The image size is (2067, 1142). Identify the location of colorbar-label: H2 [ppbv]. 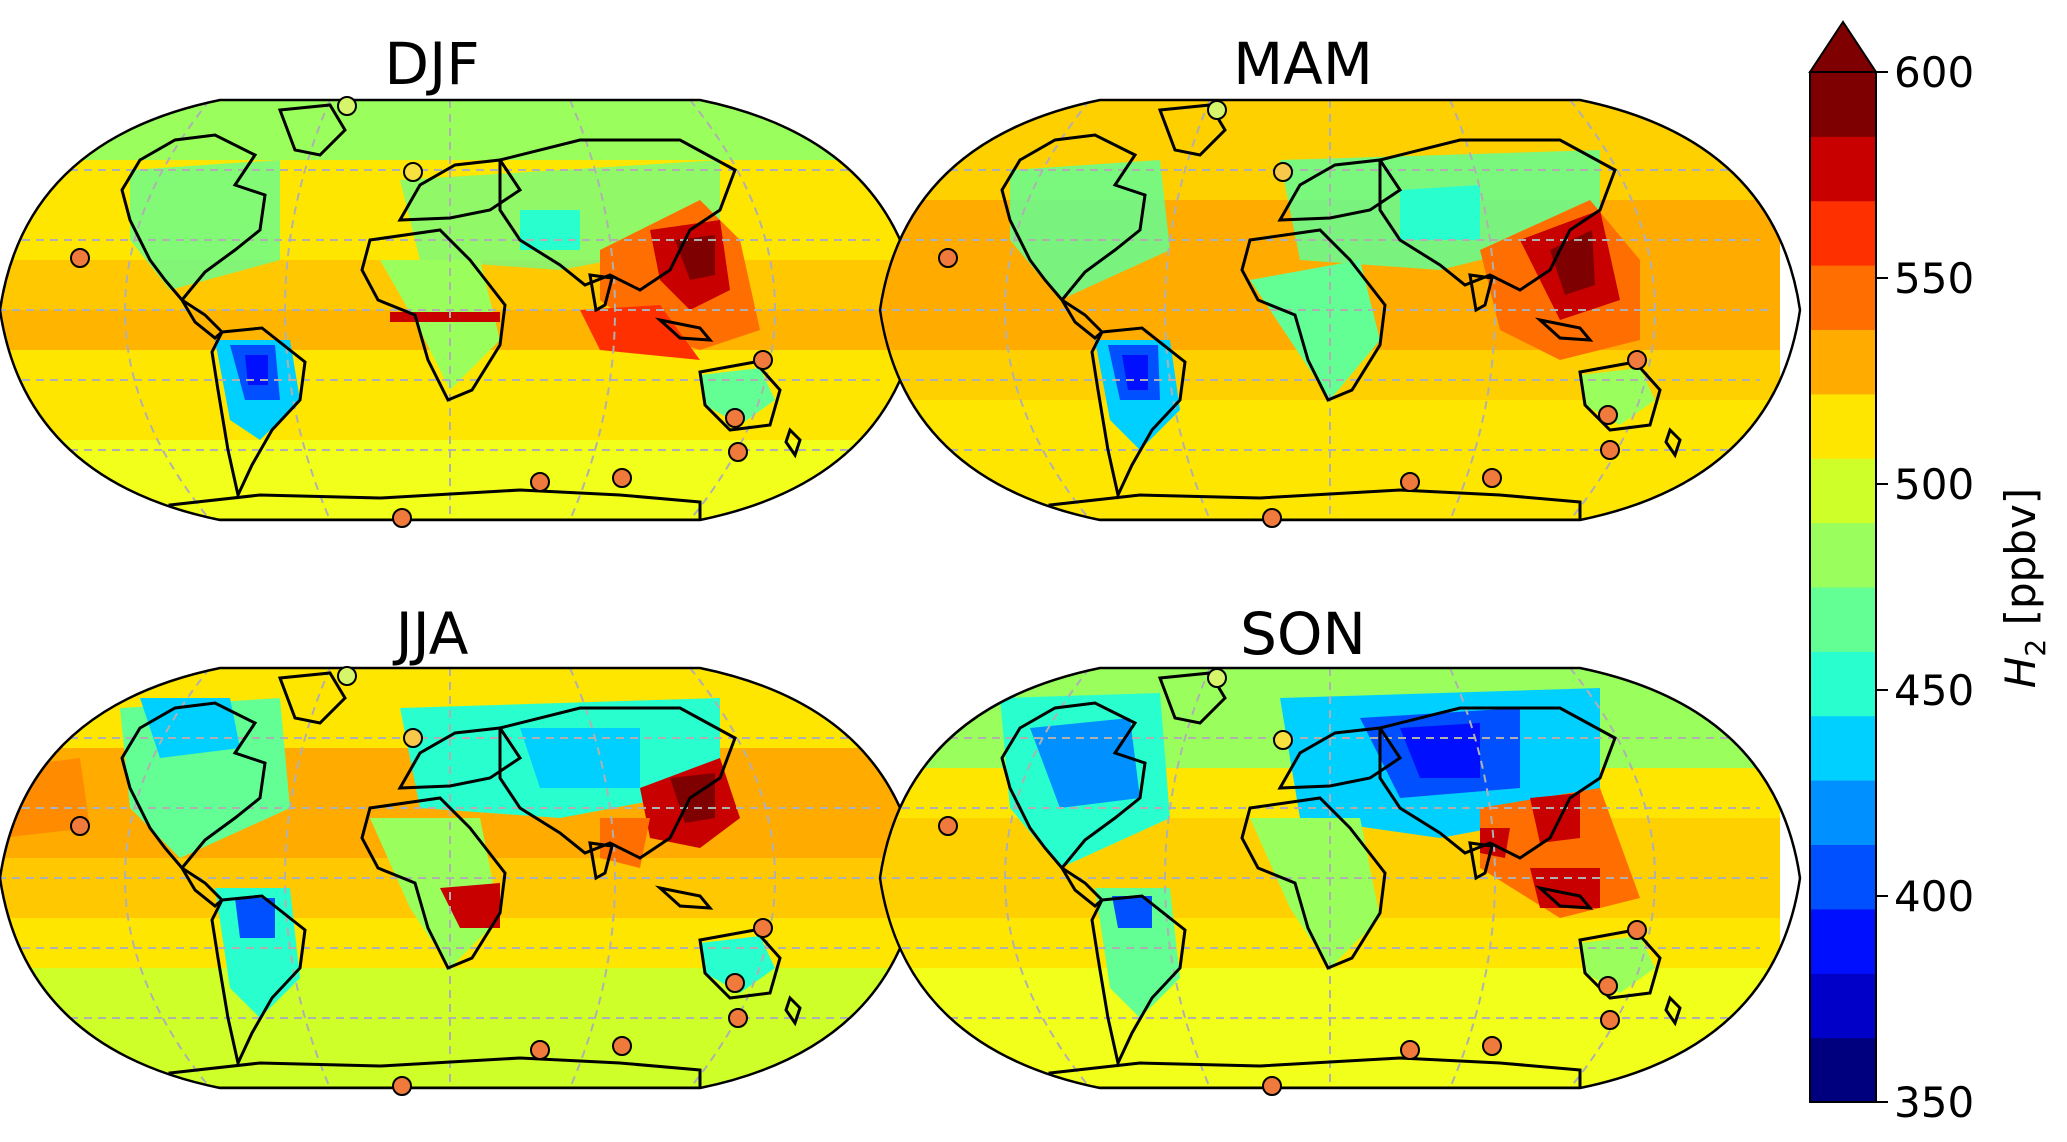
(2024, 588).